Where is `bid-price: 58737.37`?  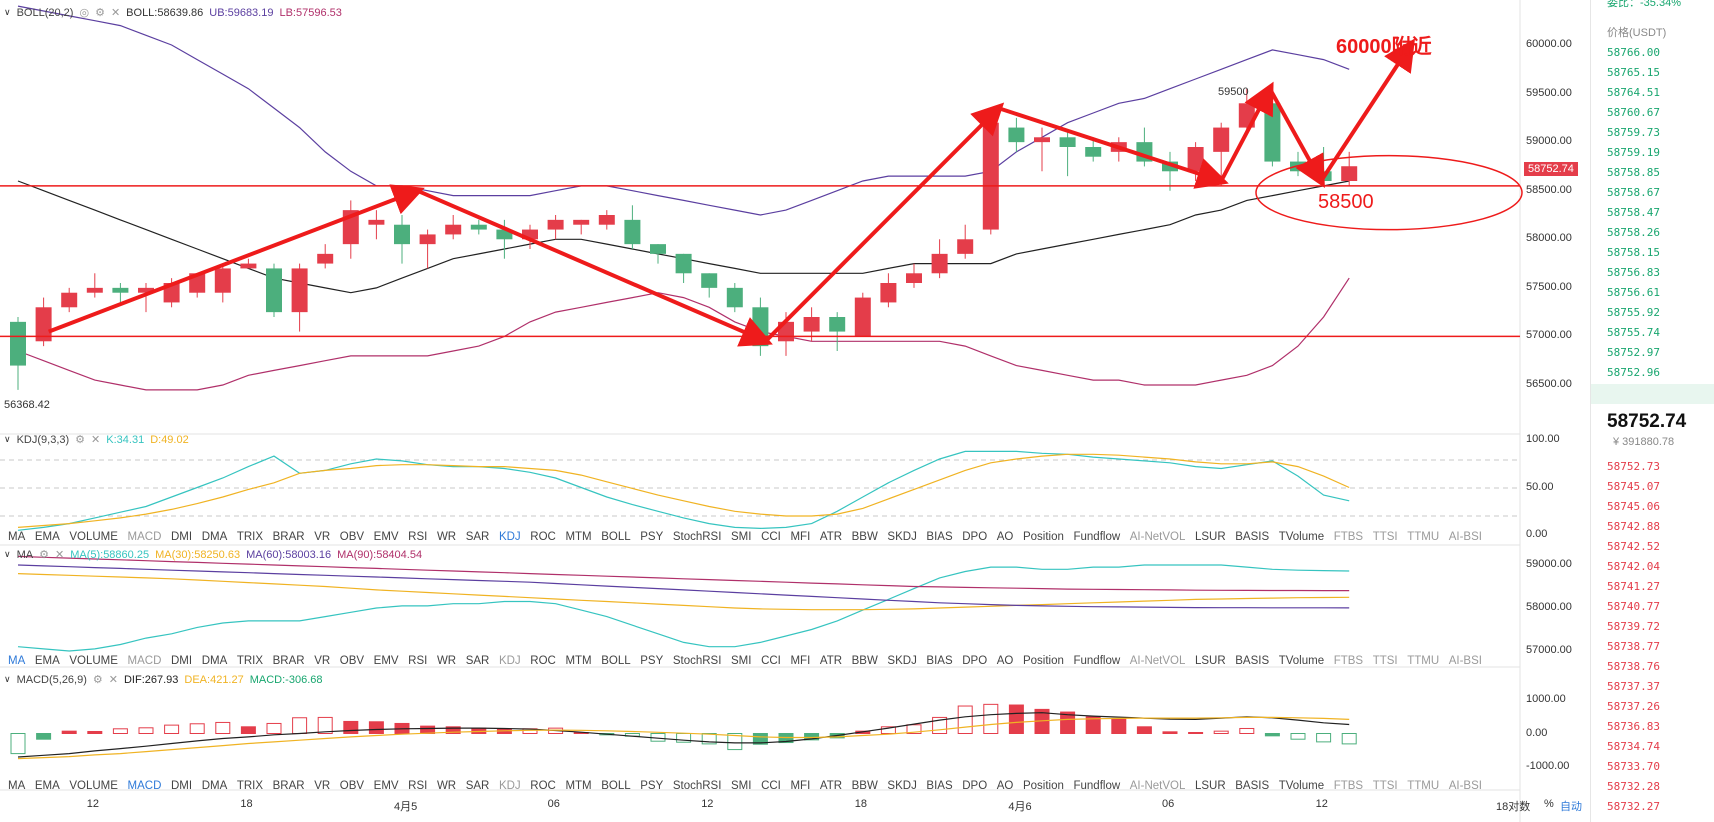
bid-price: 58737.37 is located at coordinates (1633, 686).